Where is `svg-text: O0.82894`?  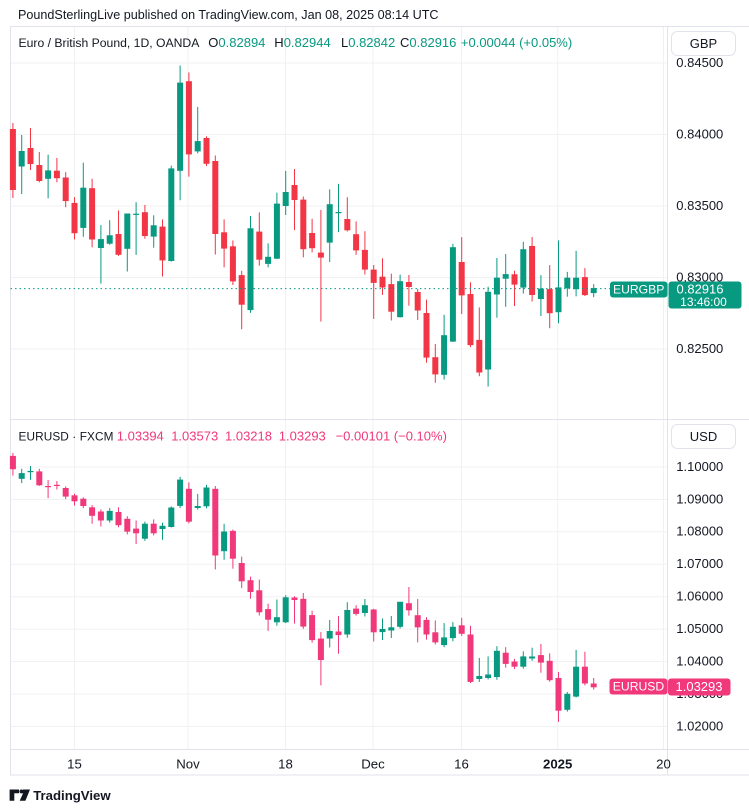 svg-text: O0.82894 is located at coordinates (236, 42).